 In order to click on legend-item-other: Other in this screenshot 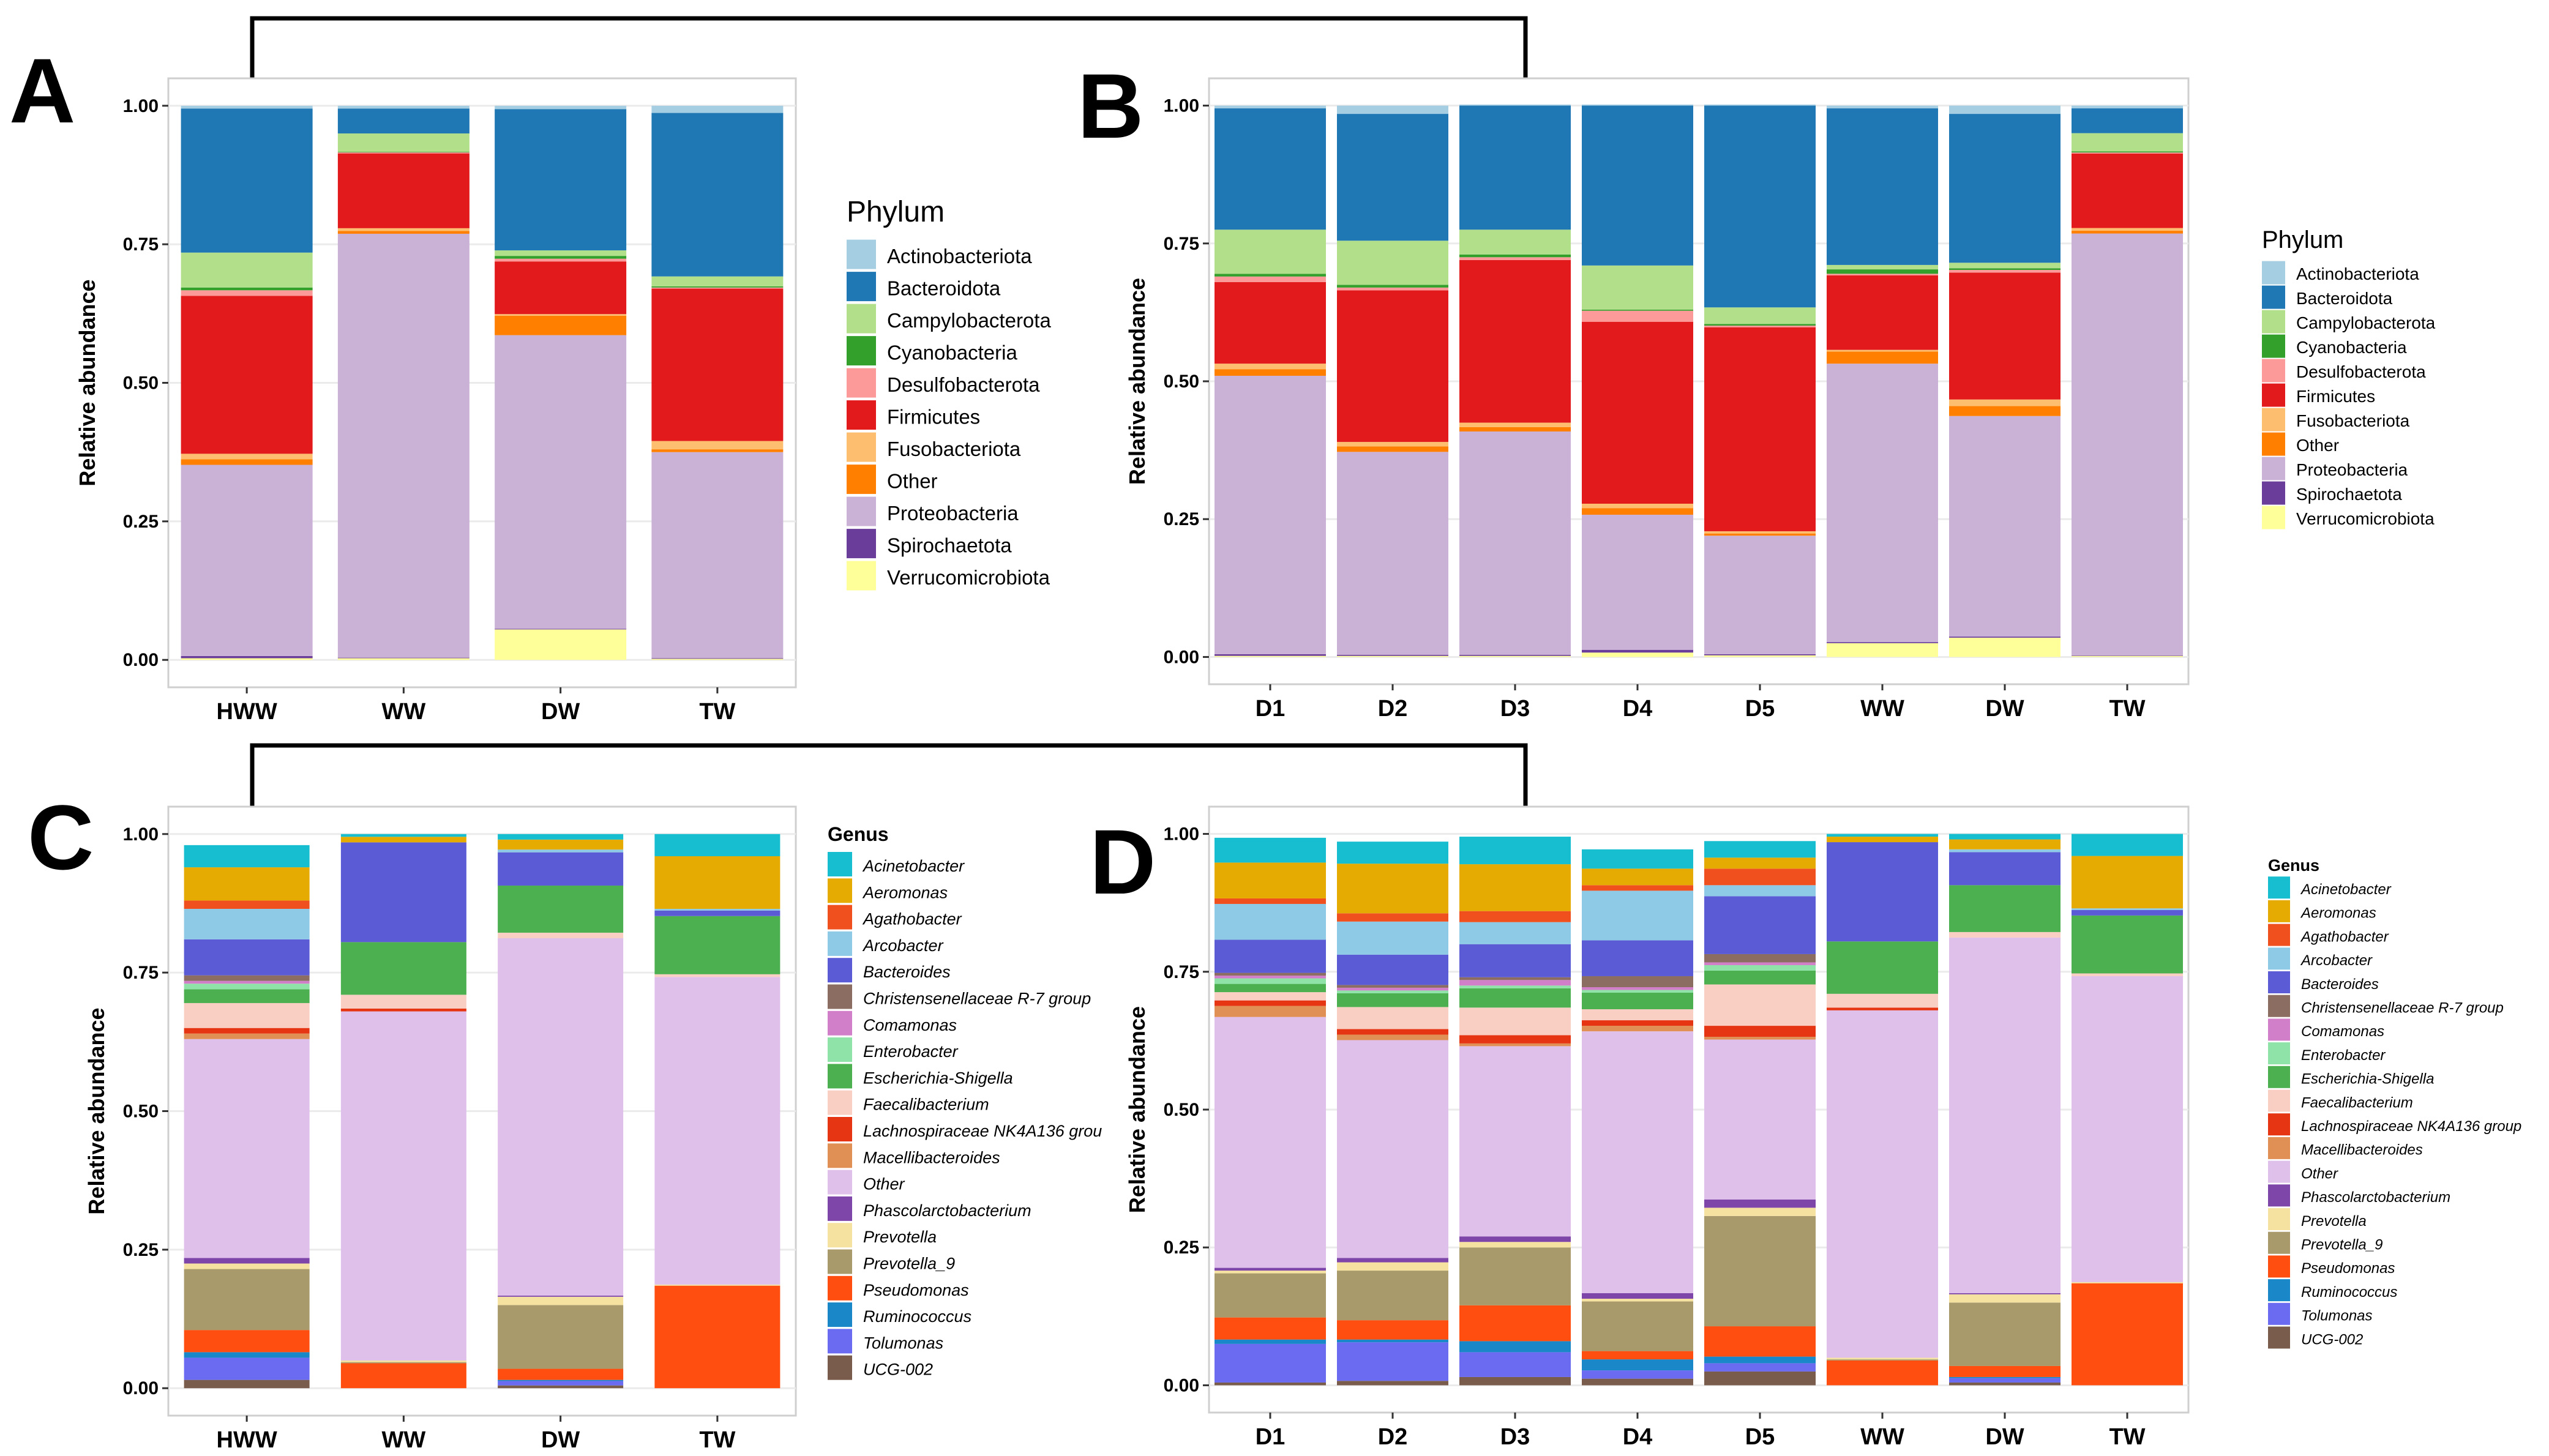, I will do `click(892, 480)`.